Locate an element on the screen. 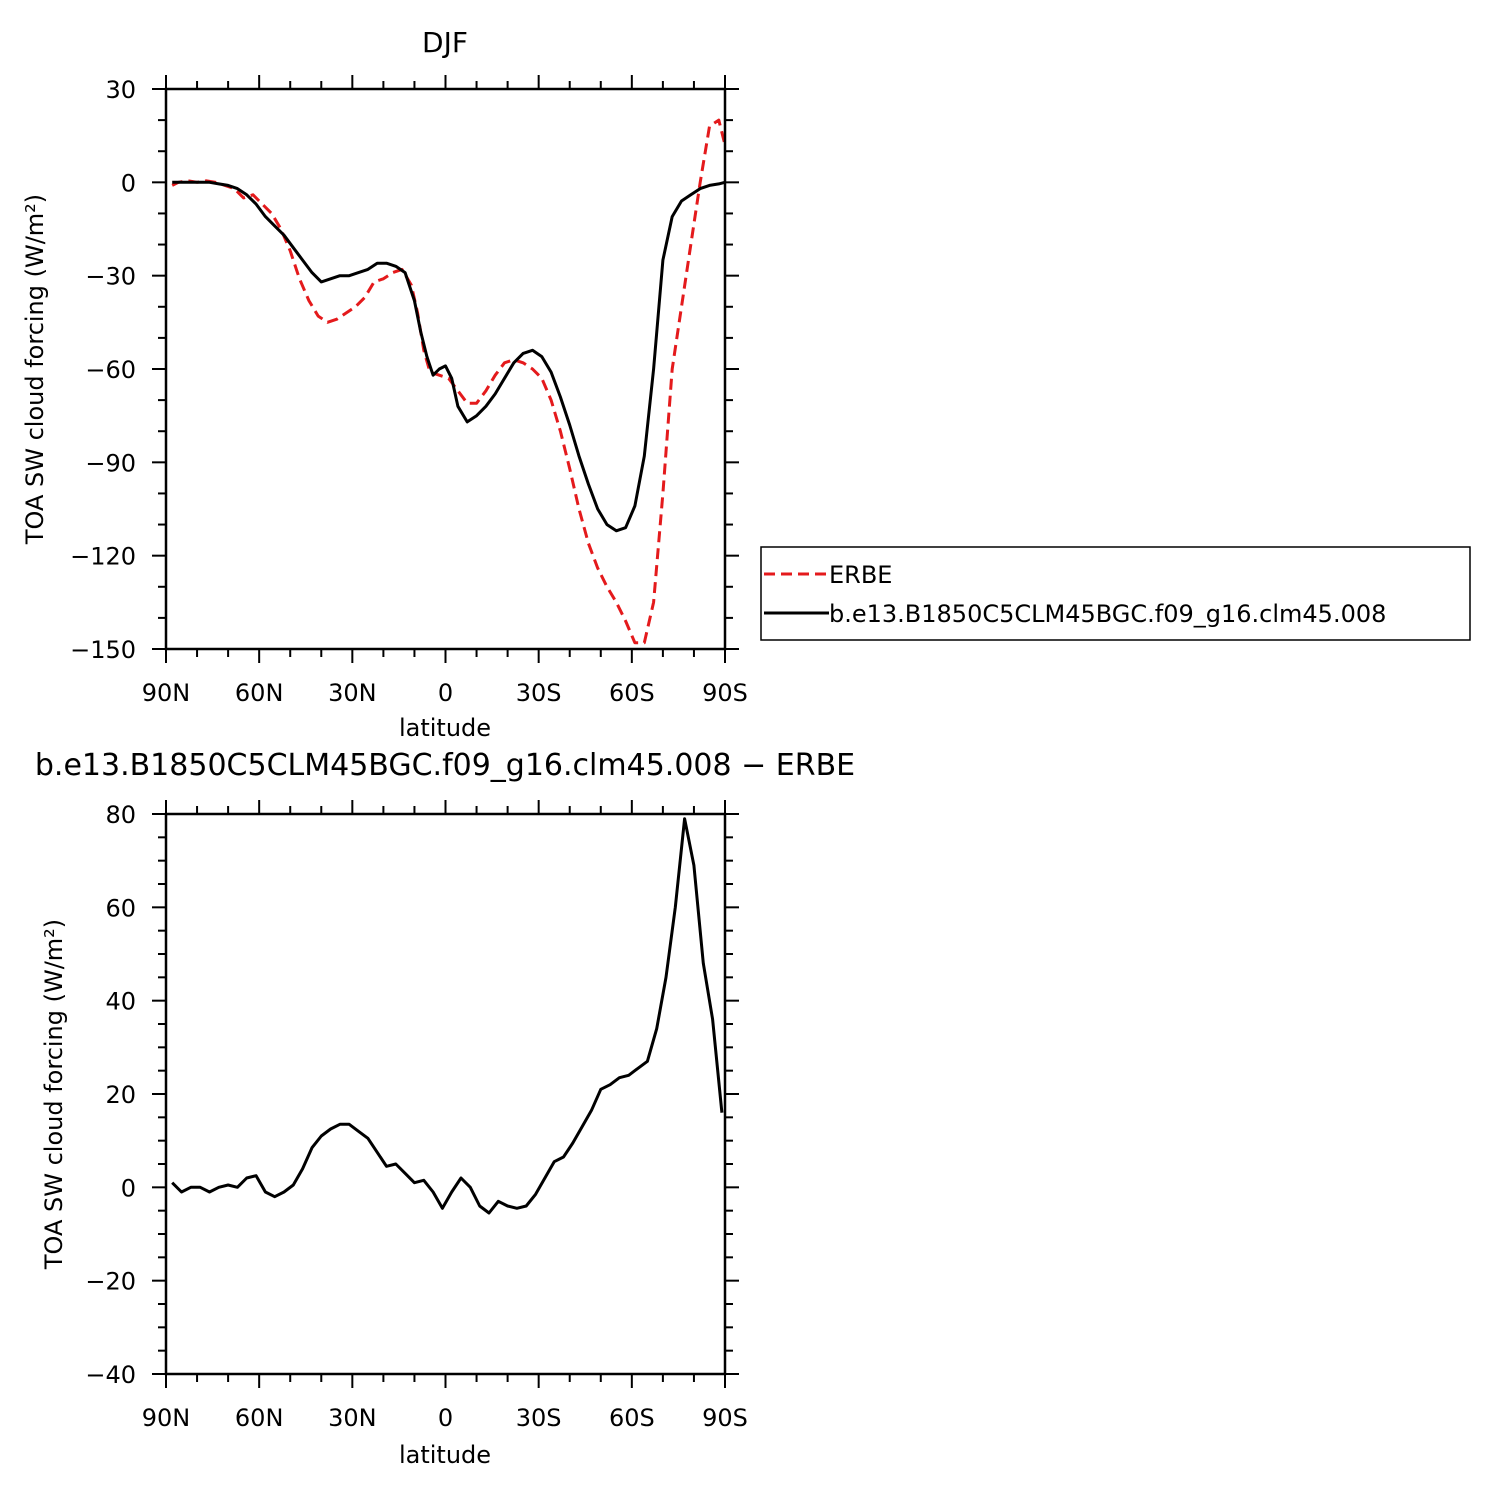 This screenshot has height=1491, width=1491. bottom-x-tick-label: 90S is located at coordinates (725, 1418).